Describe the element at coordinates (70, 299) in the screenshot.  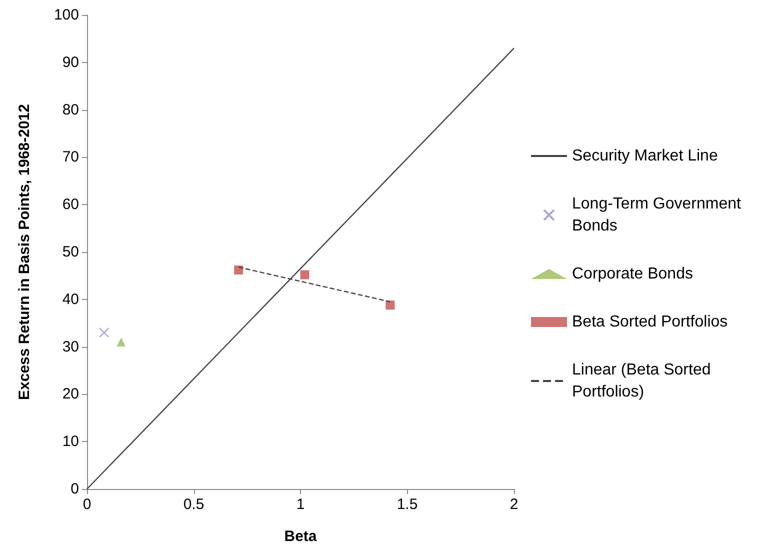
I see `y-tick-label: 40` at that location.